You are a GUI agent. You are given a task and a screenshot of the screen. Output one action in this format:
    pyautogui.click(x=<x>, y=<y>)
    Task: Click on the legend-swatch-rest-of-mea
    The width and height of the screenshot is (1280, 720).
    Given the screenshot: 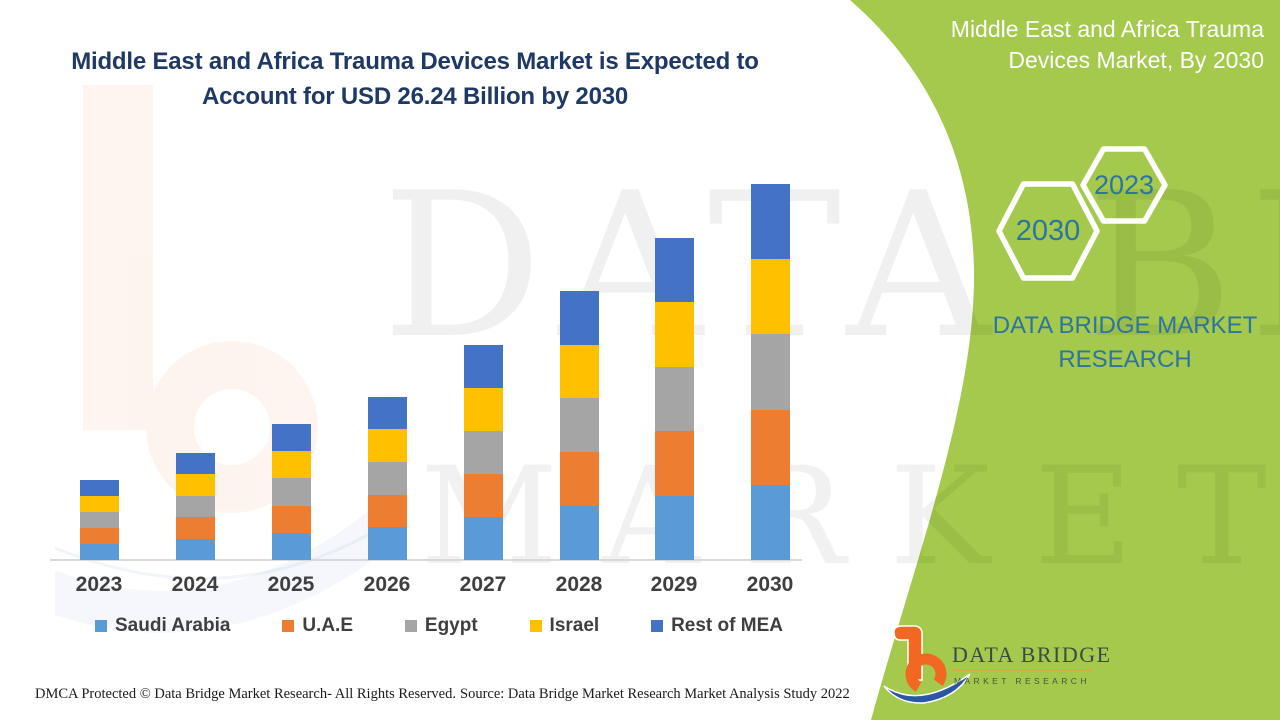 What is the action you would take?
    pyautogui.click(x=657, y=626)
    